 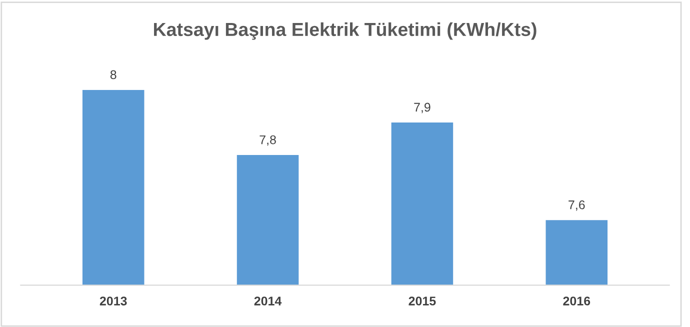 What do you see at coordinates (268, 301) in the screenshot?
I see `x-tick-label: 2014` at bounding box center [268, 301].